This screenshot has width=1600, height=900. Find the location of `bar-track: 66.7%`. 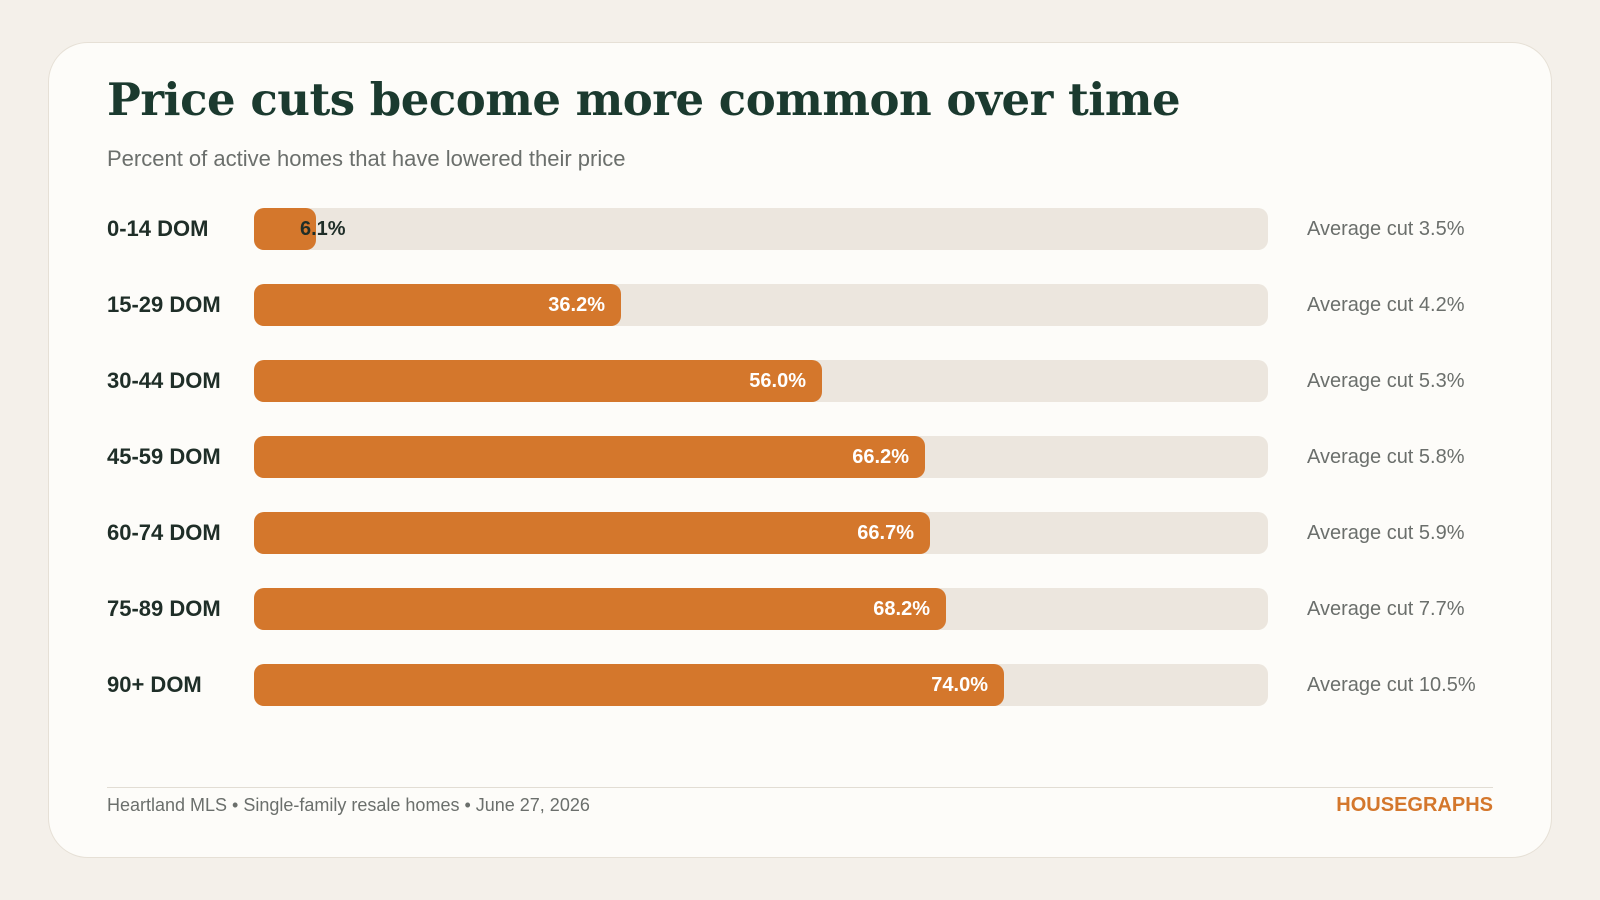

bar-track: 66.7% is located at coordinates (761, 533).